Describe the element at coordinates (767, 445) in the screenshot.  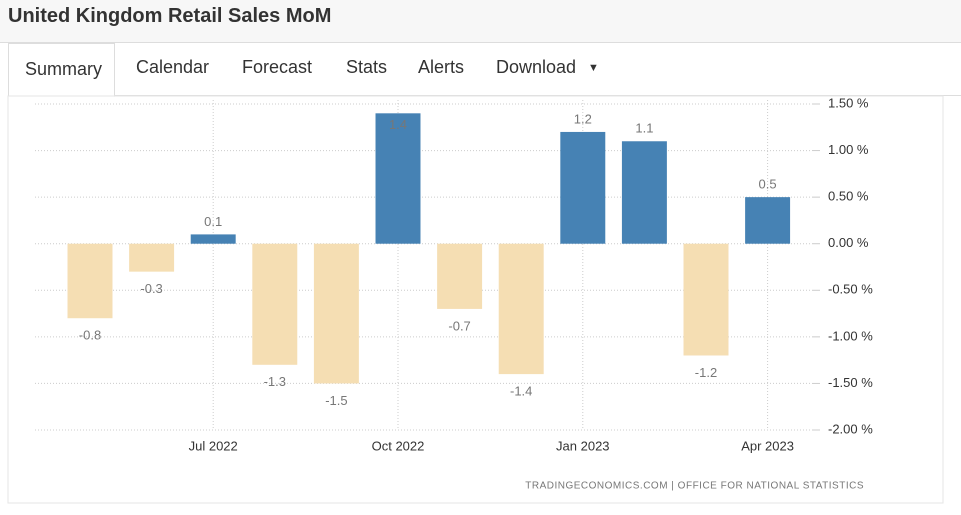
I see `x-tick-label: Apr 2023` at that location.